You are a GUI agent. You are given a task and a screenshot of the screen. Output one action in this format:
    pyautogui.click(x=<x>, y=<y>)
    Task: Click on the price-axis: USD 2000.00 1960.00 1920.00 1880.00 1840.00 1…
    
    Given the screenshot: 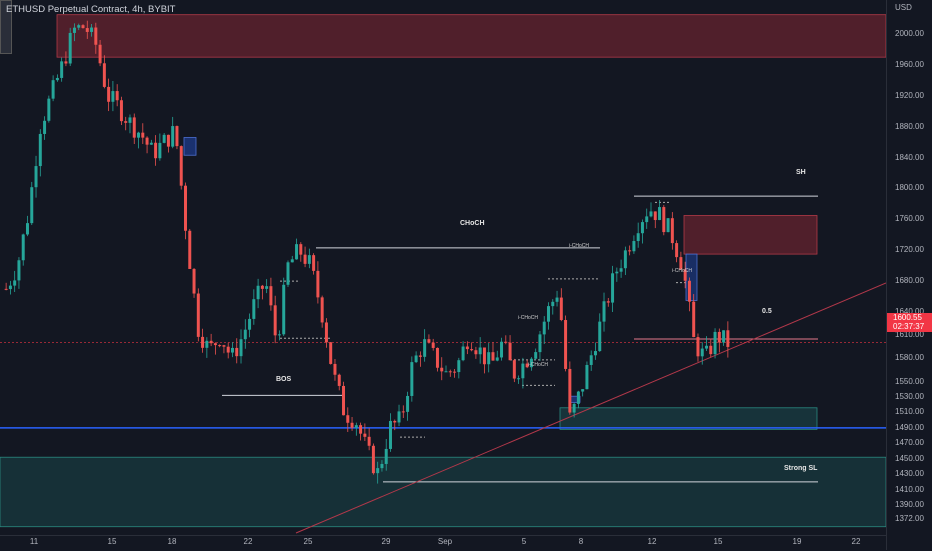 What is the action you would take?
    pyautogui.click(x=909, y=275)
    